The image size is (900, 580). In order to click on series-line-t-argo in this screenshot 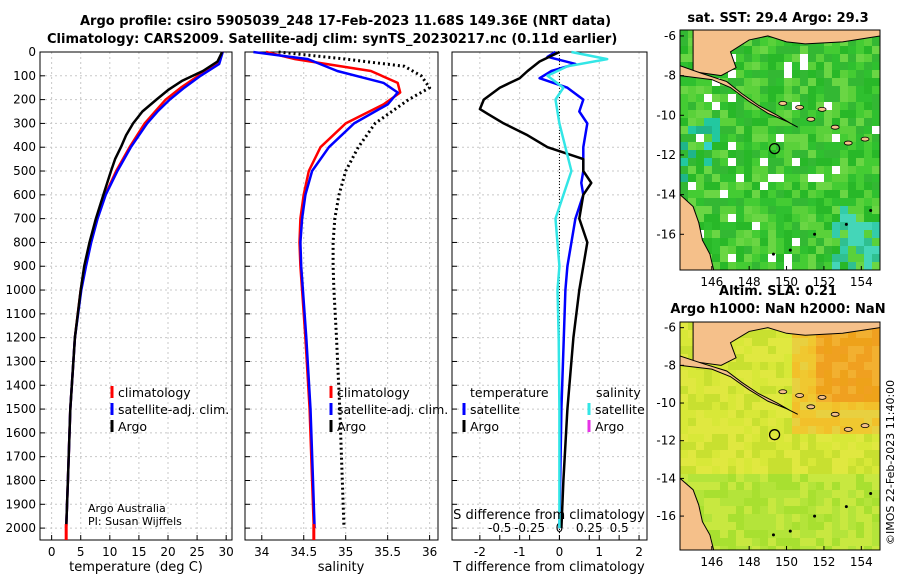, I will do `click(535, 289)`.